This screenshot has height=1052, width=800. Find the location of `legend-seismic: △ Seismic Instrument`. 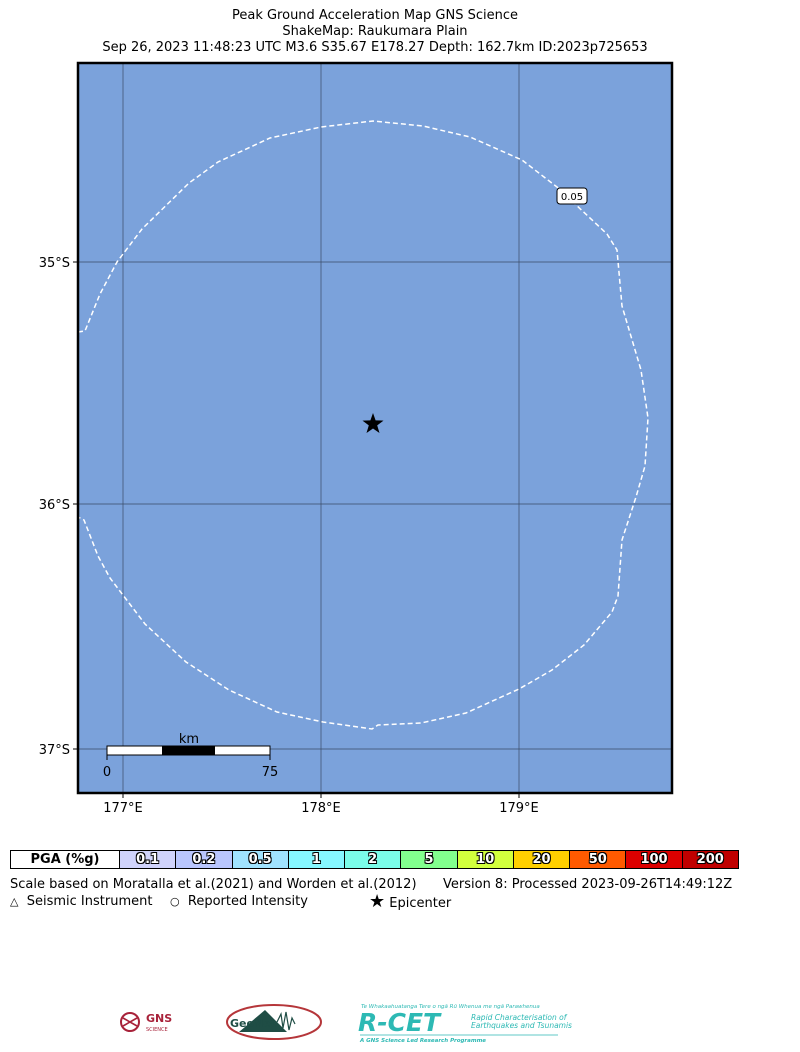

legend-seismic: △ Seismic Instrument is located at coordinates (81, 901).